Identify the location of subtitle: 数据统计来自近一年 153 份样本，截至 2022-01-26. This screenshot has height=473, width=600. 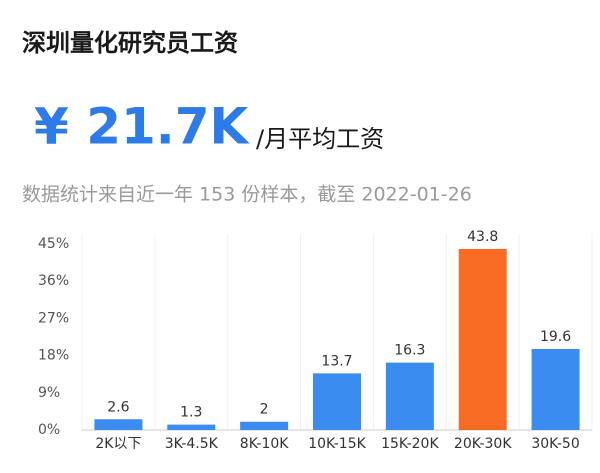
(247, 195).